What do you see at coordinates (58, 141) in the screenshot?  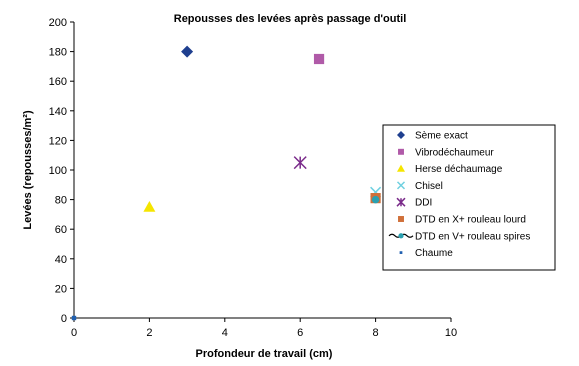 I see `y-tick-label: 120` at bounding box center [58, 141].